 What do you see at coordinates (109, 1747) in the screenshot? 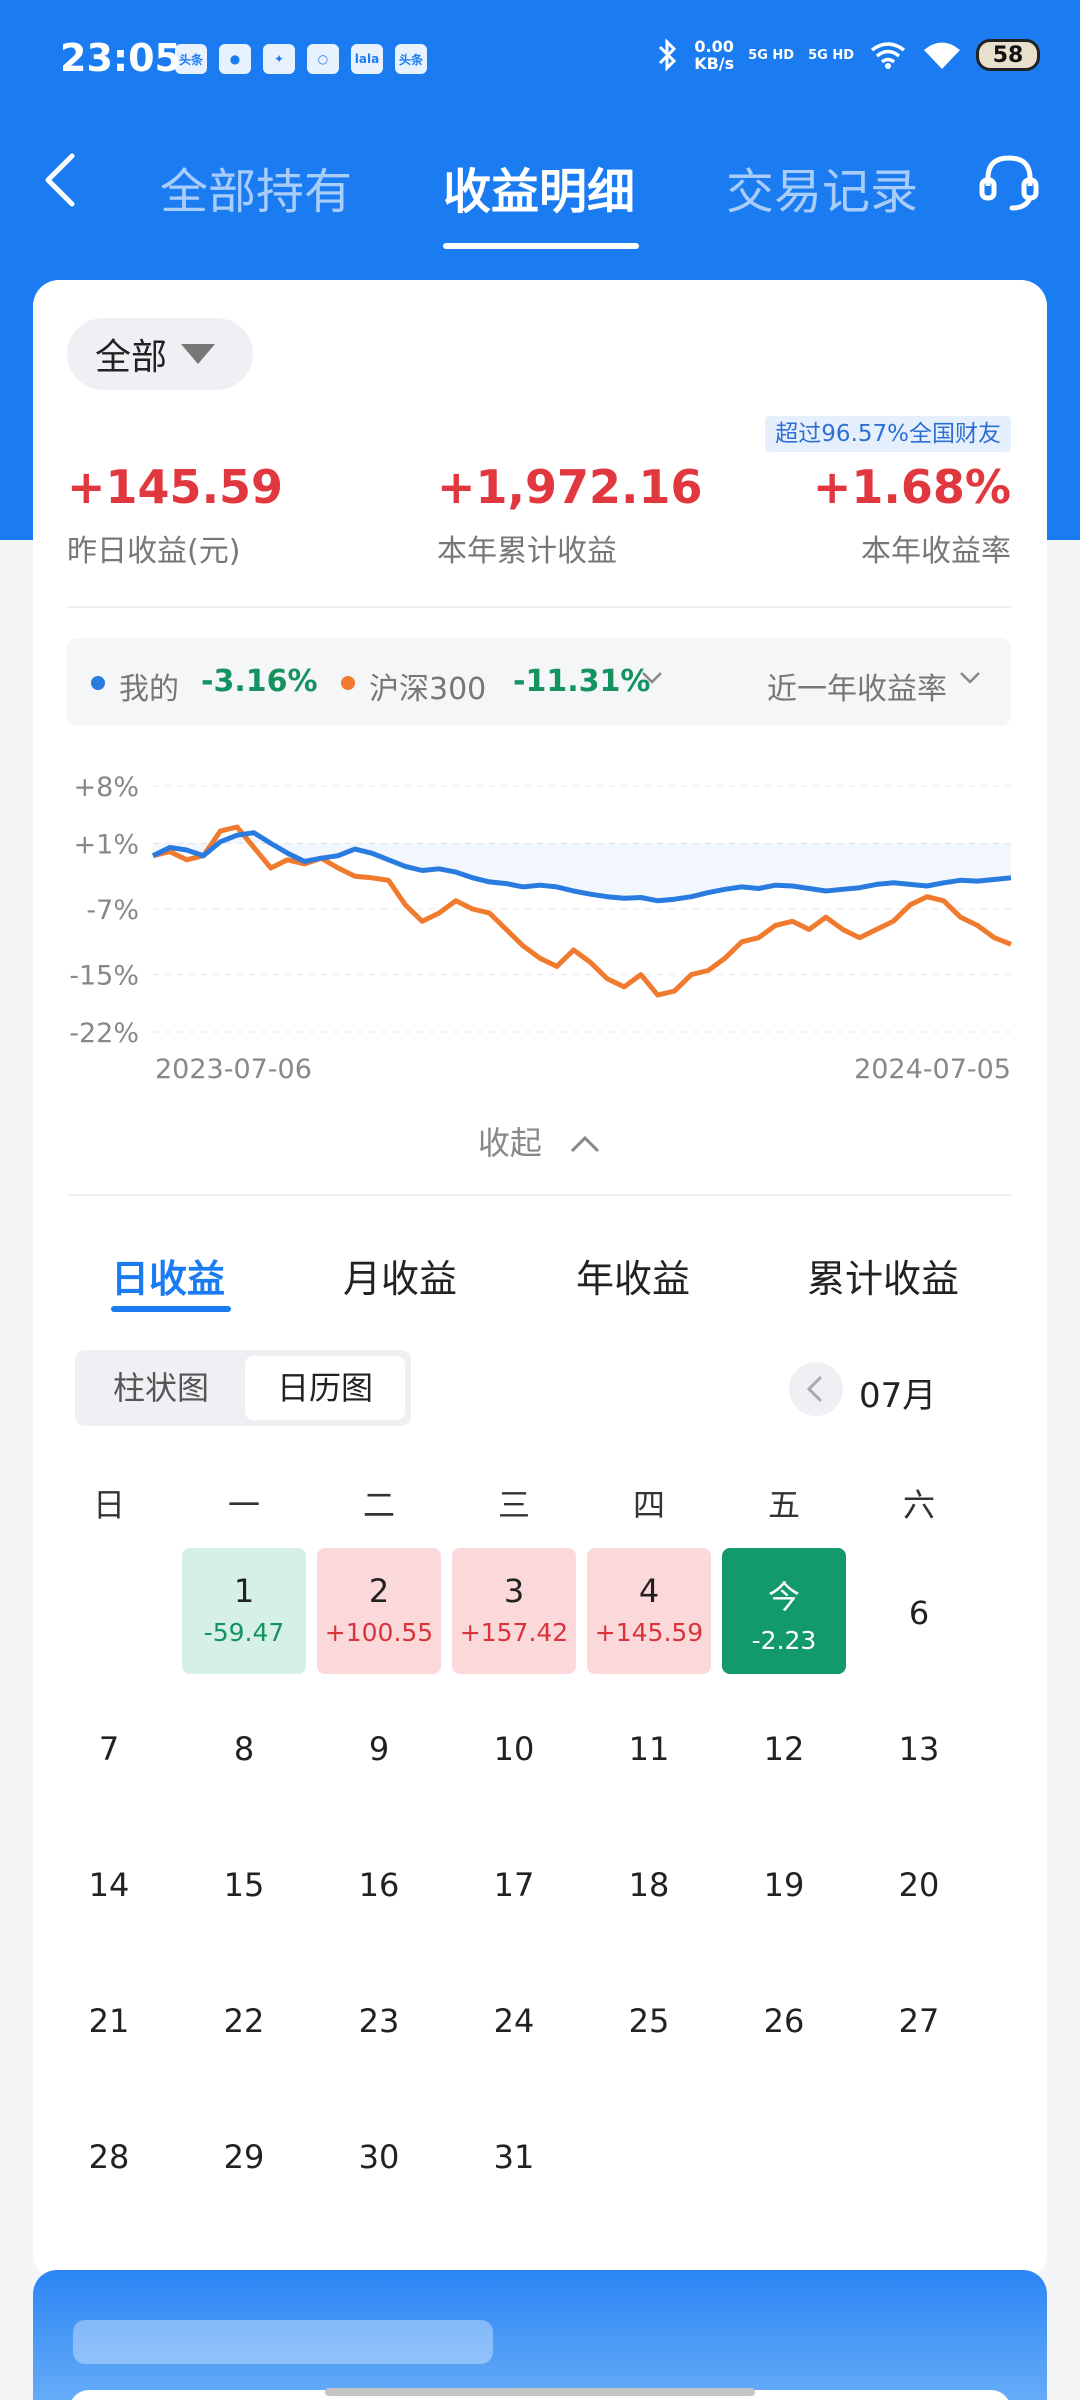
I see `calendar-day: 7` at bounding box center [109, 1747].